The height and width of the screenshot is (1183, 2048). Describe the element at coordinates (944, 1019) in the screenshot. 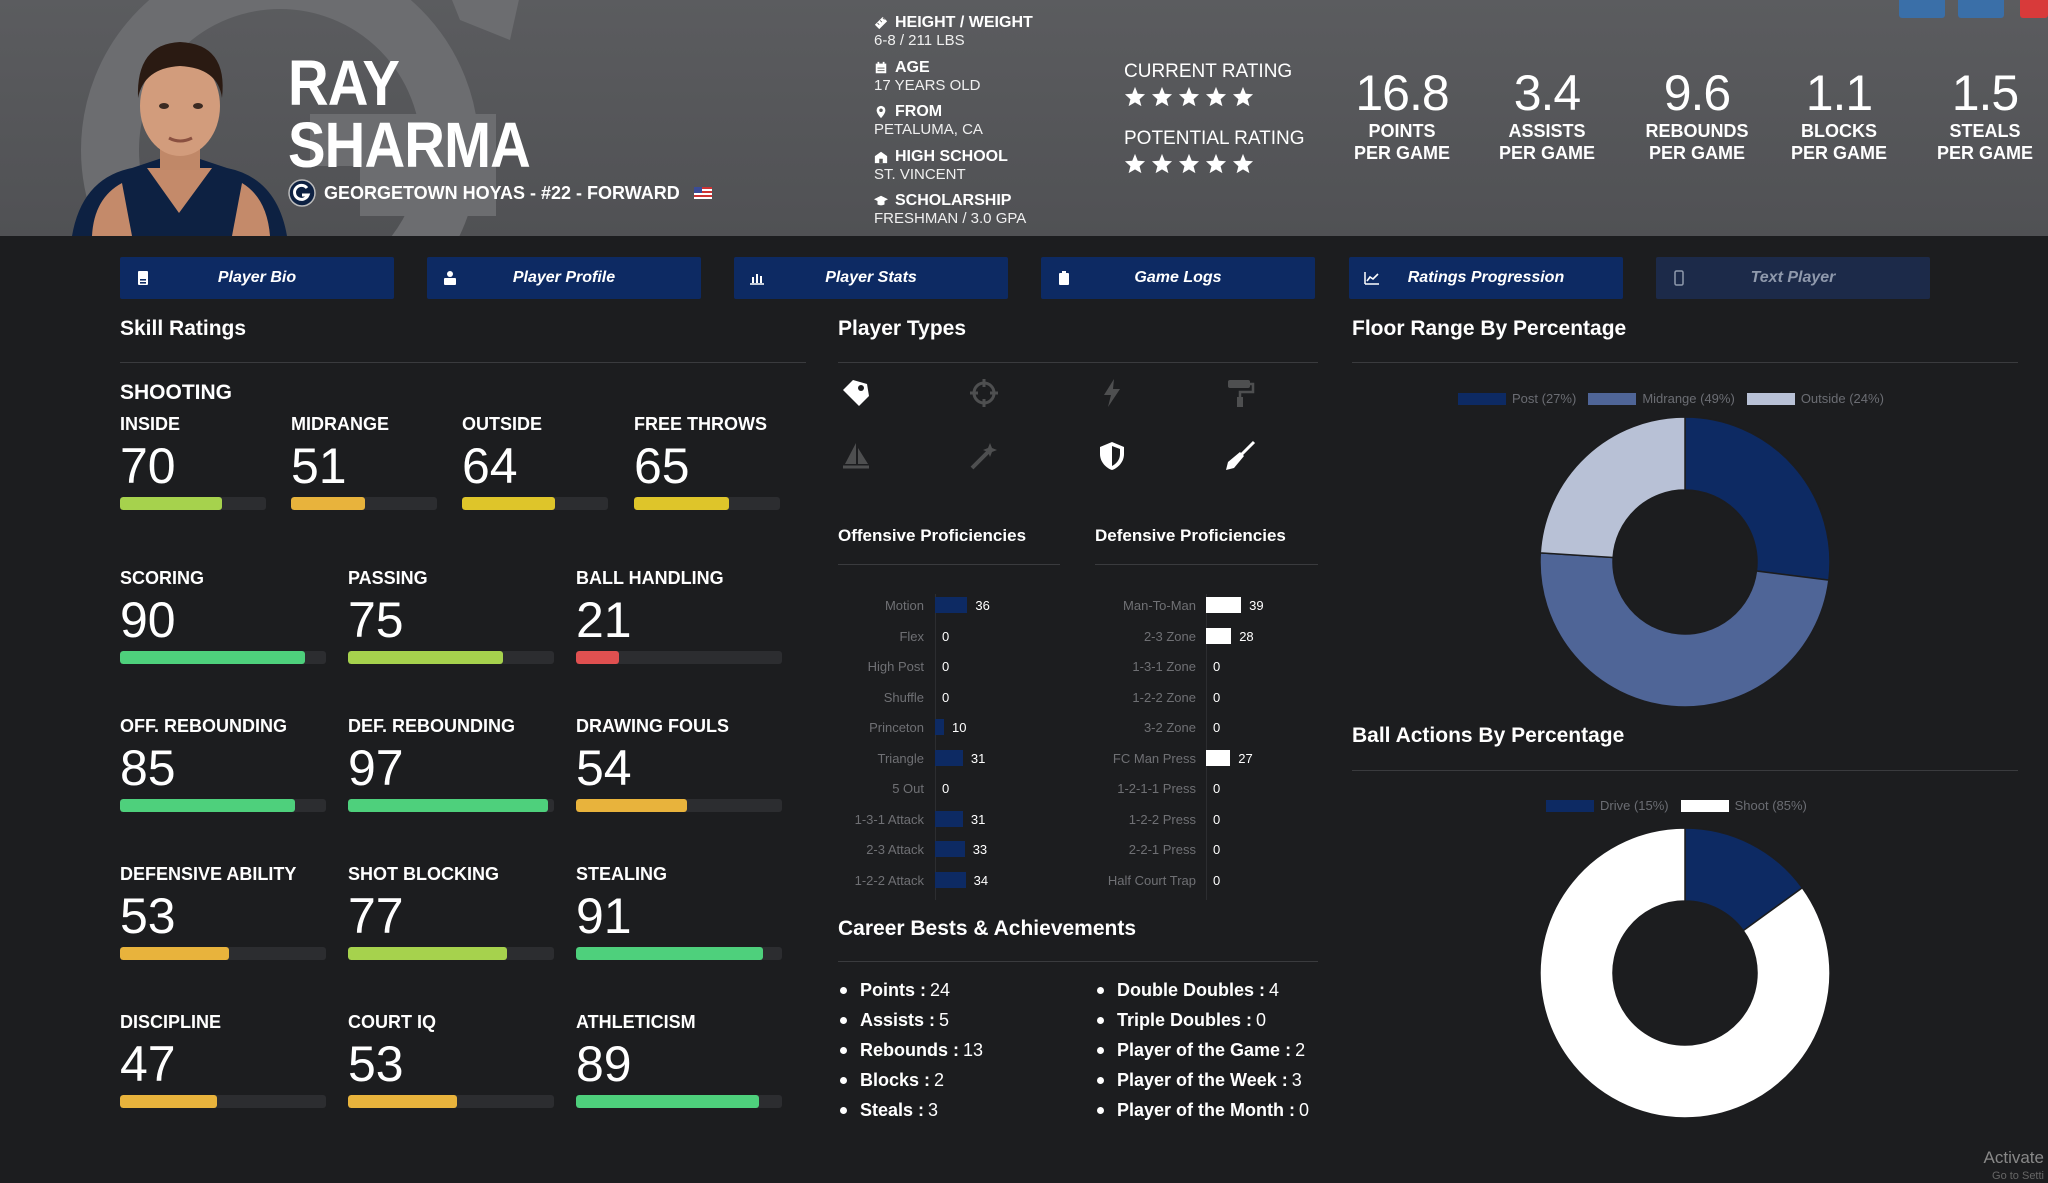

I see `achievement-value: 5` at that location.